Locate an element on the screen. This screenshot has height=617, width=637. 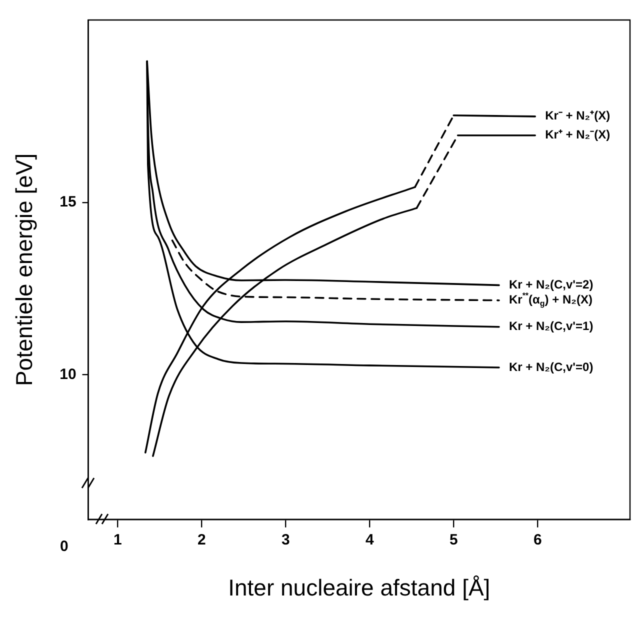
y-tick-label: 10 is located at coordinates (68, 374).